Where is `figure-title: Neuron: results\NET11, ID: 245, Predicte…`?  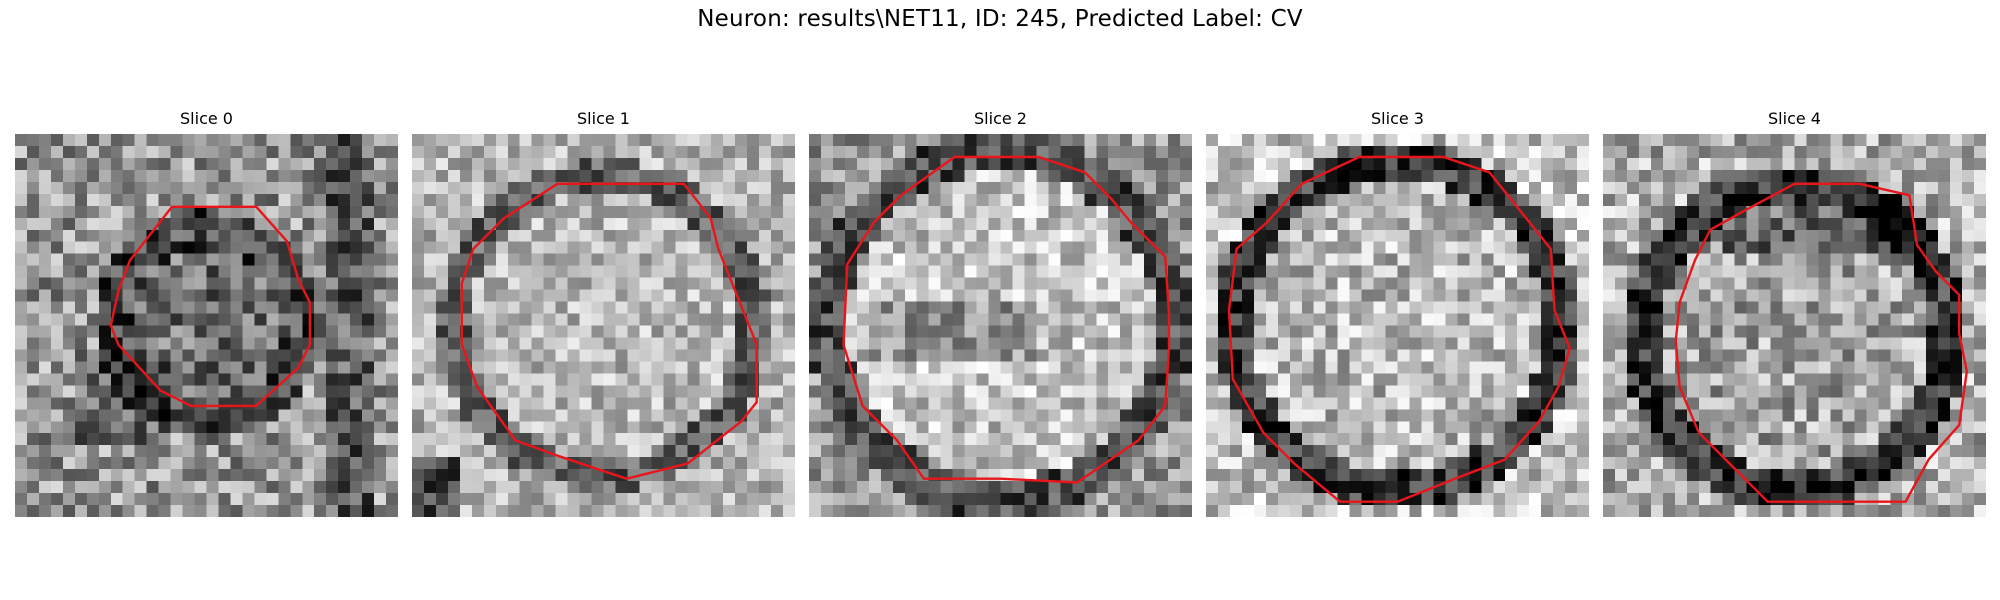 figure-title: Neuron: results\NET11, ID: 245, Predicte… is located at coordinates (1000, 19).